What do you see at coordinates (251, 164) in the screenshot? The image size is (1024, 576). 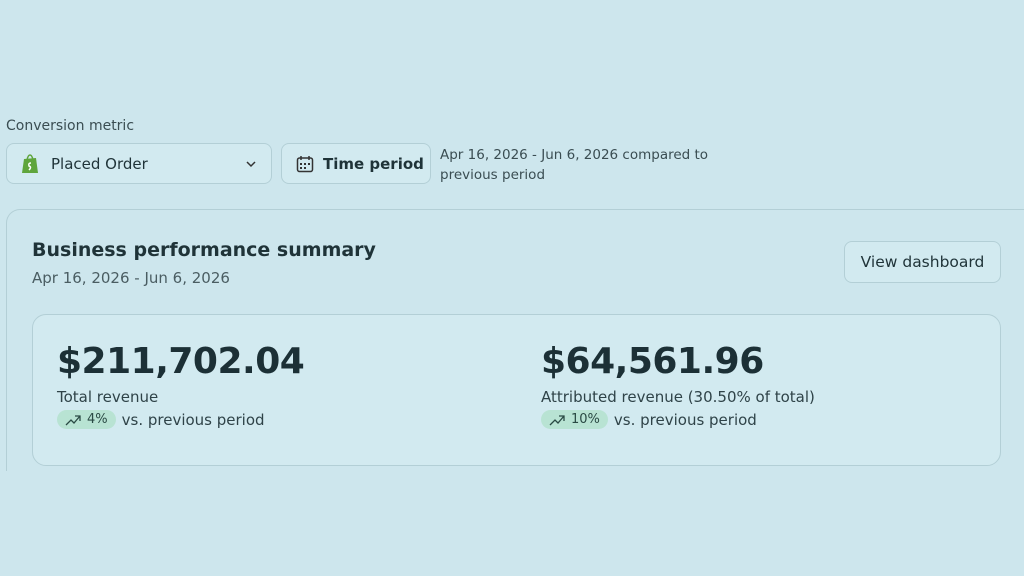 I see `chevron-icon` at bounding box center [251, 164].